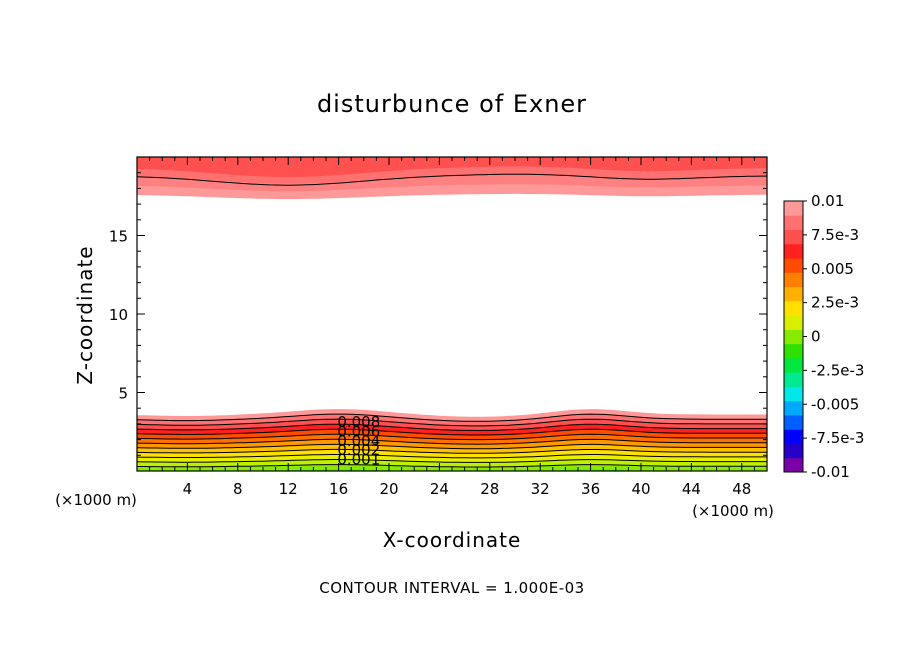  Describe the element at coordinates (835, 404) in the screenshot. I see `colorbar-tick-label: -0.005` at that location.